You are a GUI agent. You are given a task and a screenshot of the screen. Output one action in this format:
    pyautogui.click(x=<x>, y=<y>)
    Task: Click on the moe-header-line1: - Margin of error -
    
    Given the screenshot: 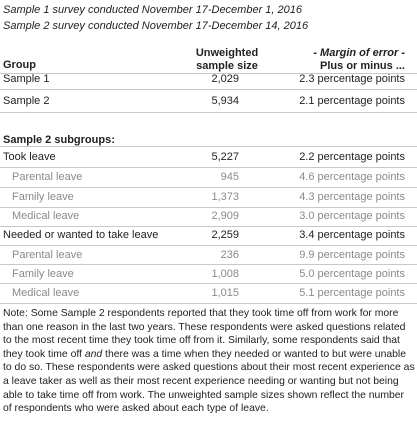 What is the action you would take?
    pyautogui.click(x=359, y=53)
    